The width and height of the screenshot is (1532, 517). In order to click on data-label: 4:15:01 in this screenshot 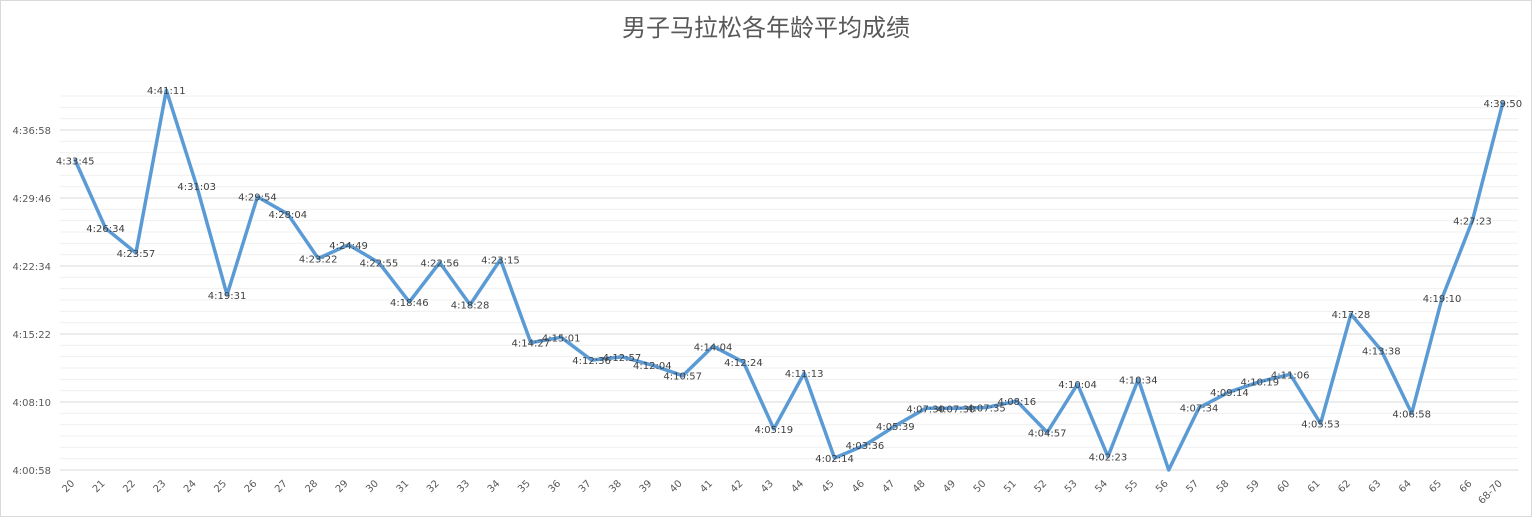, I will do `click(561, 338)`.